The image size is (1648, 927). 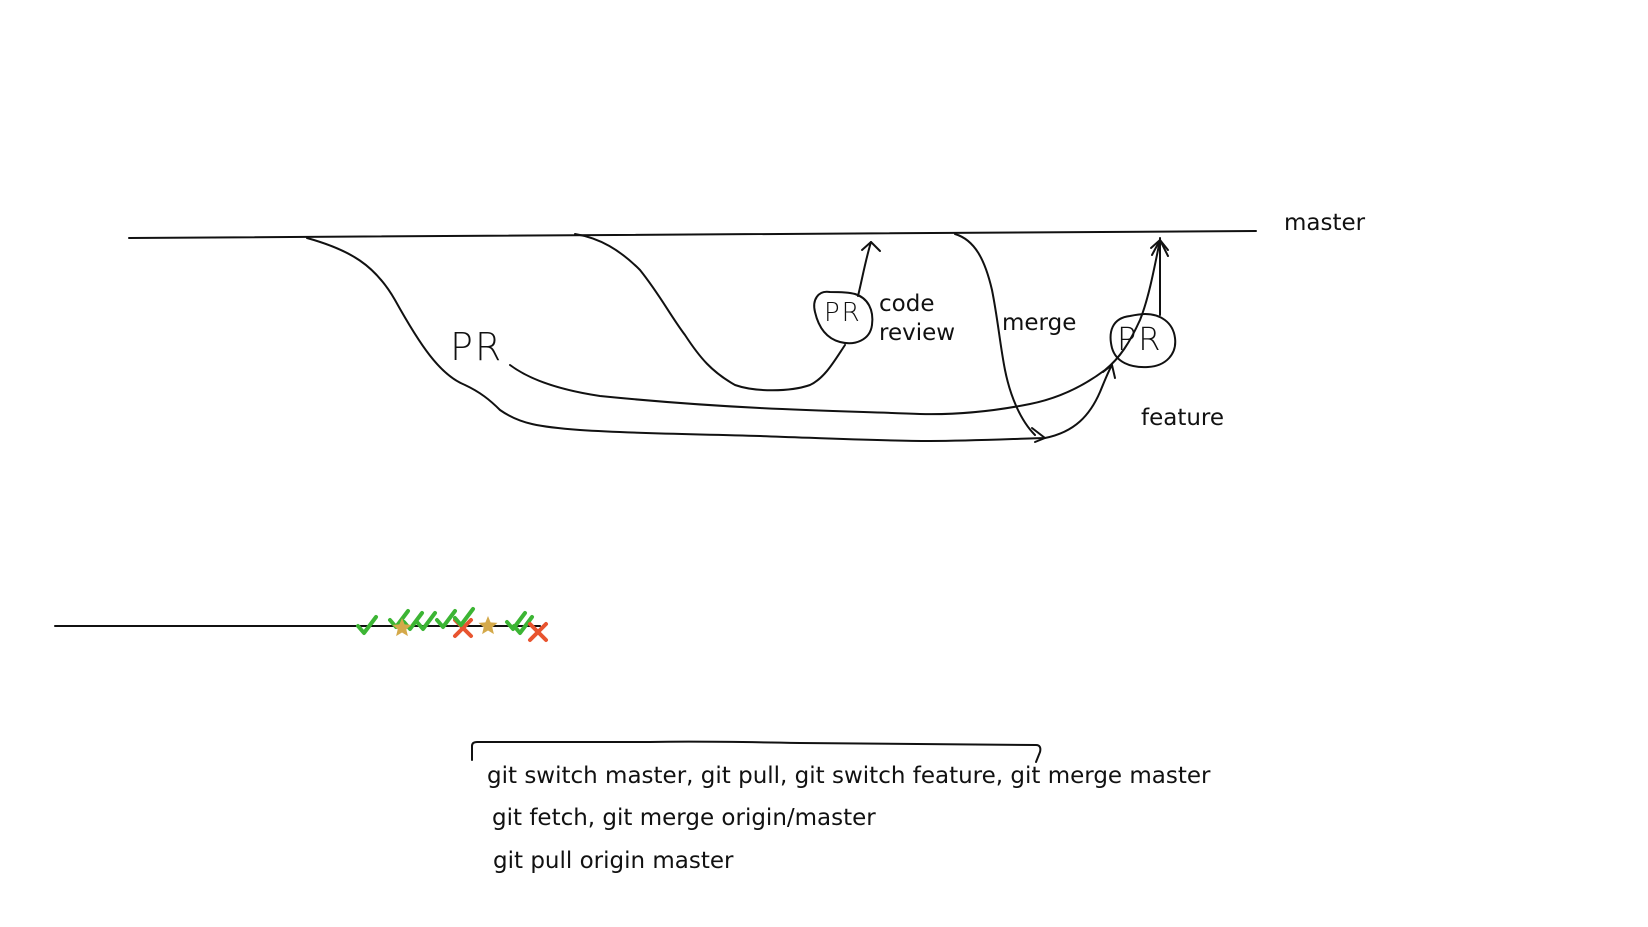 I want to click on pr-to-master-arrowhead, so click(x=1160, y=248).